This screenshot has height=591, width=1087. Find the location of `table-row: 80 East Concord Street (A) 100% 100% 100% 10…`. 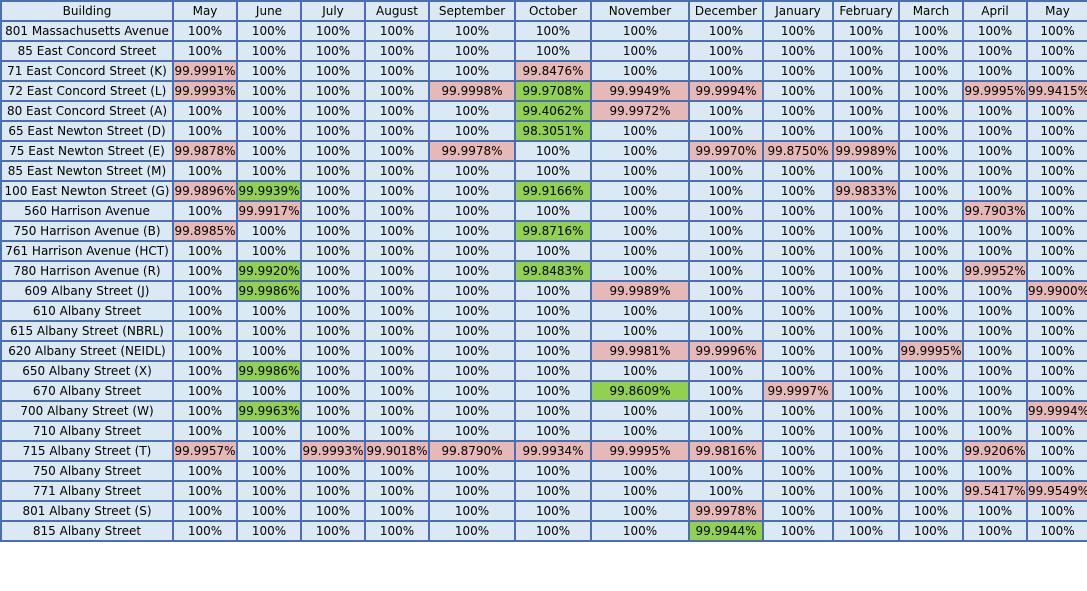

table-row: 80 East Concord Street (A) 100% 100% 100% 10… is located at coordinates (543, 111).